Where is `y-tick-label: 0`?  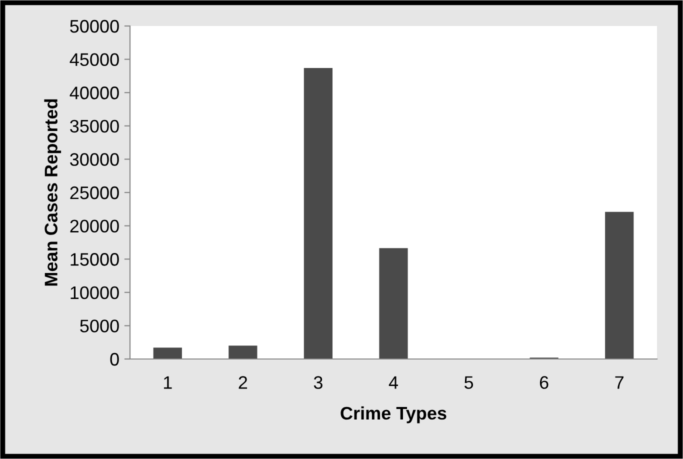 y-tick-label: 0 is located at coordinates (114, 359).